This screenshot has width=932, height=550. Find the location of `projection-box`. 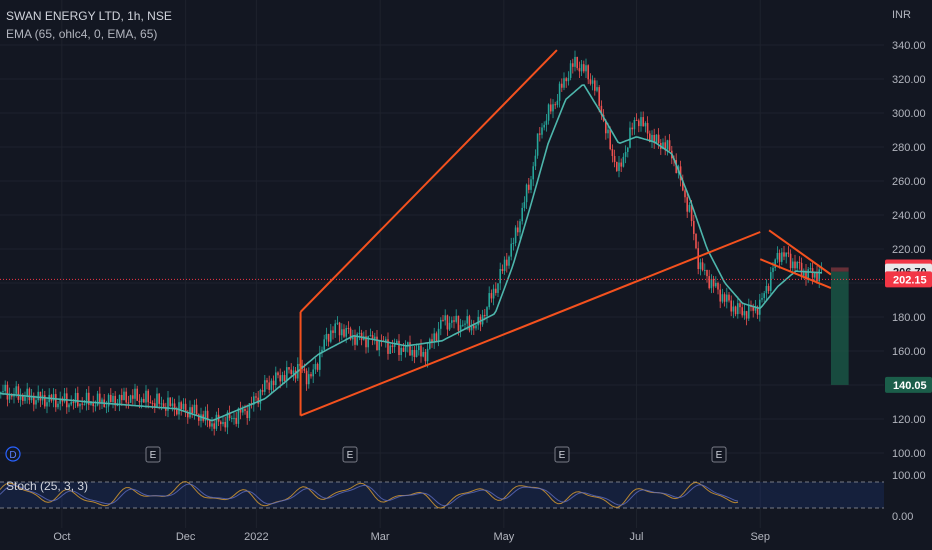

projection-box is located at coordinates (839, 328).